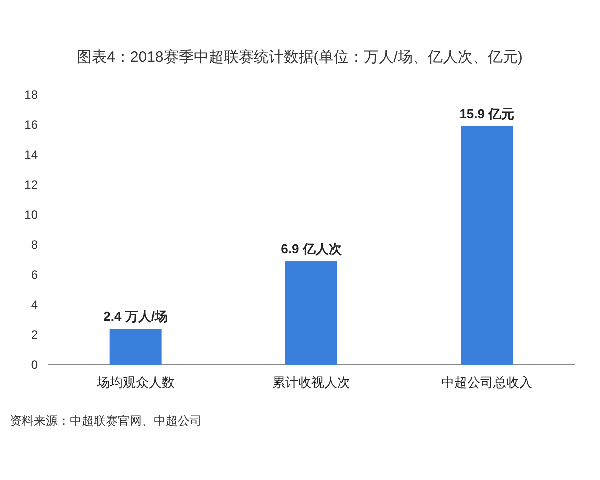 Image resolution: width=600 pixels, height=480 pixels. What do you see at coordinates (487, 114) in the screenshot?
I see `data-label: 15.9 亿元` at bounding box center [487, 114].